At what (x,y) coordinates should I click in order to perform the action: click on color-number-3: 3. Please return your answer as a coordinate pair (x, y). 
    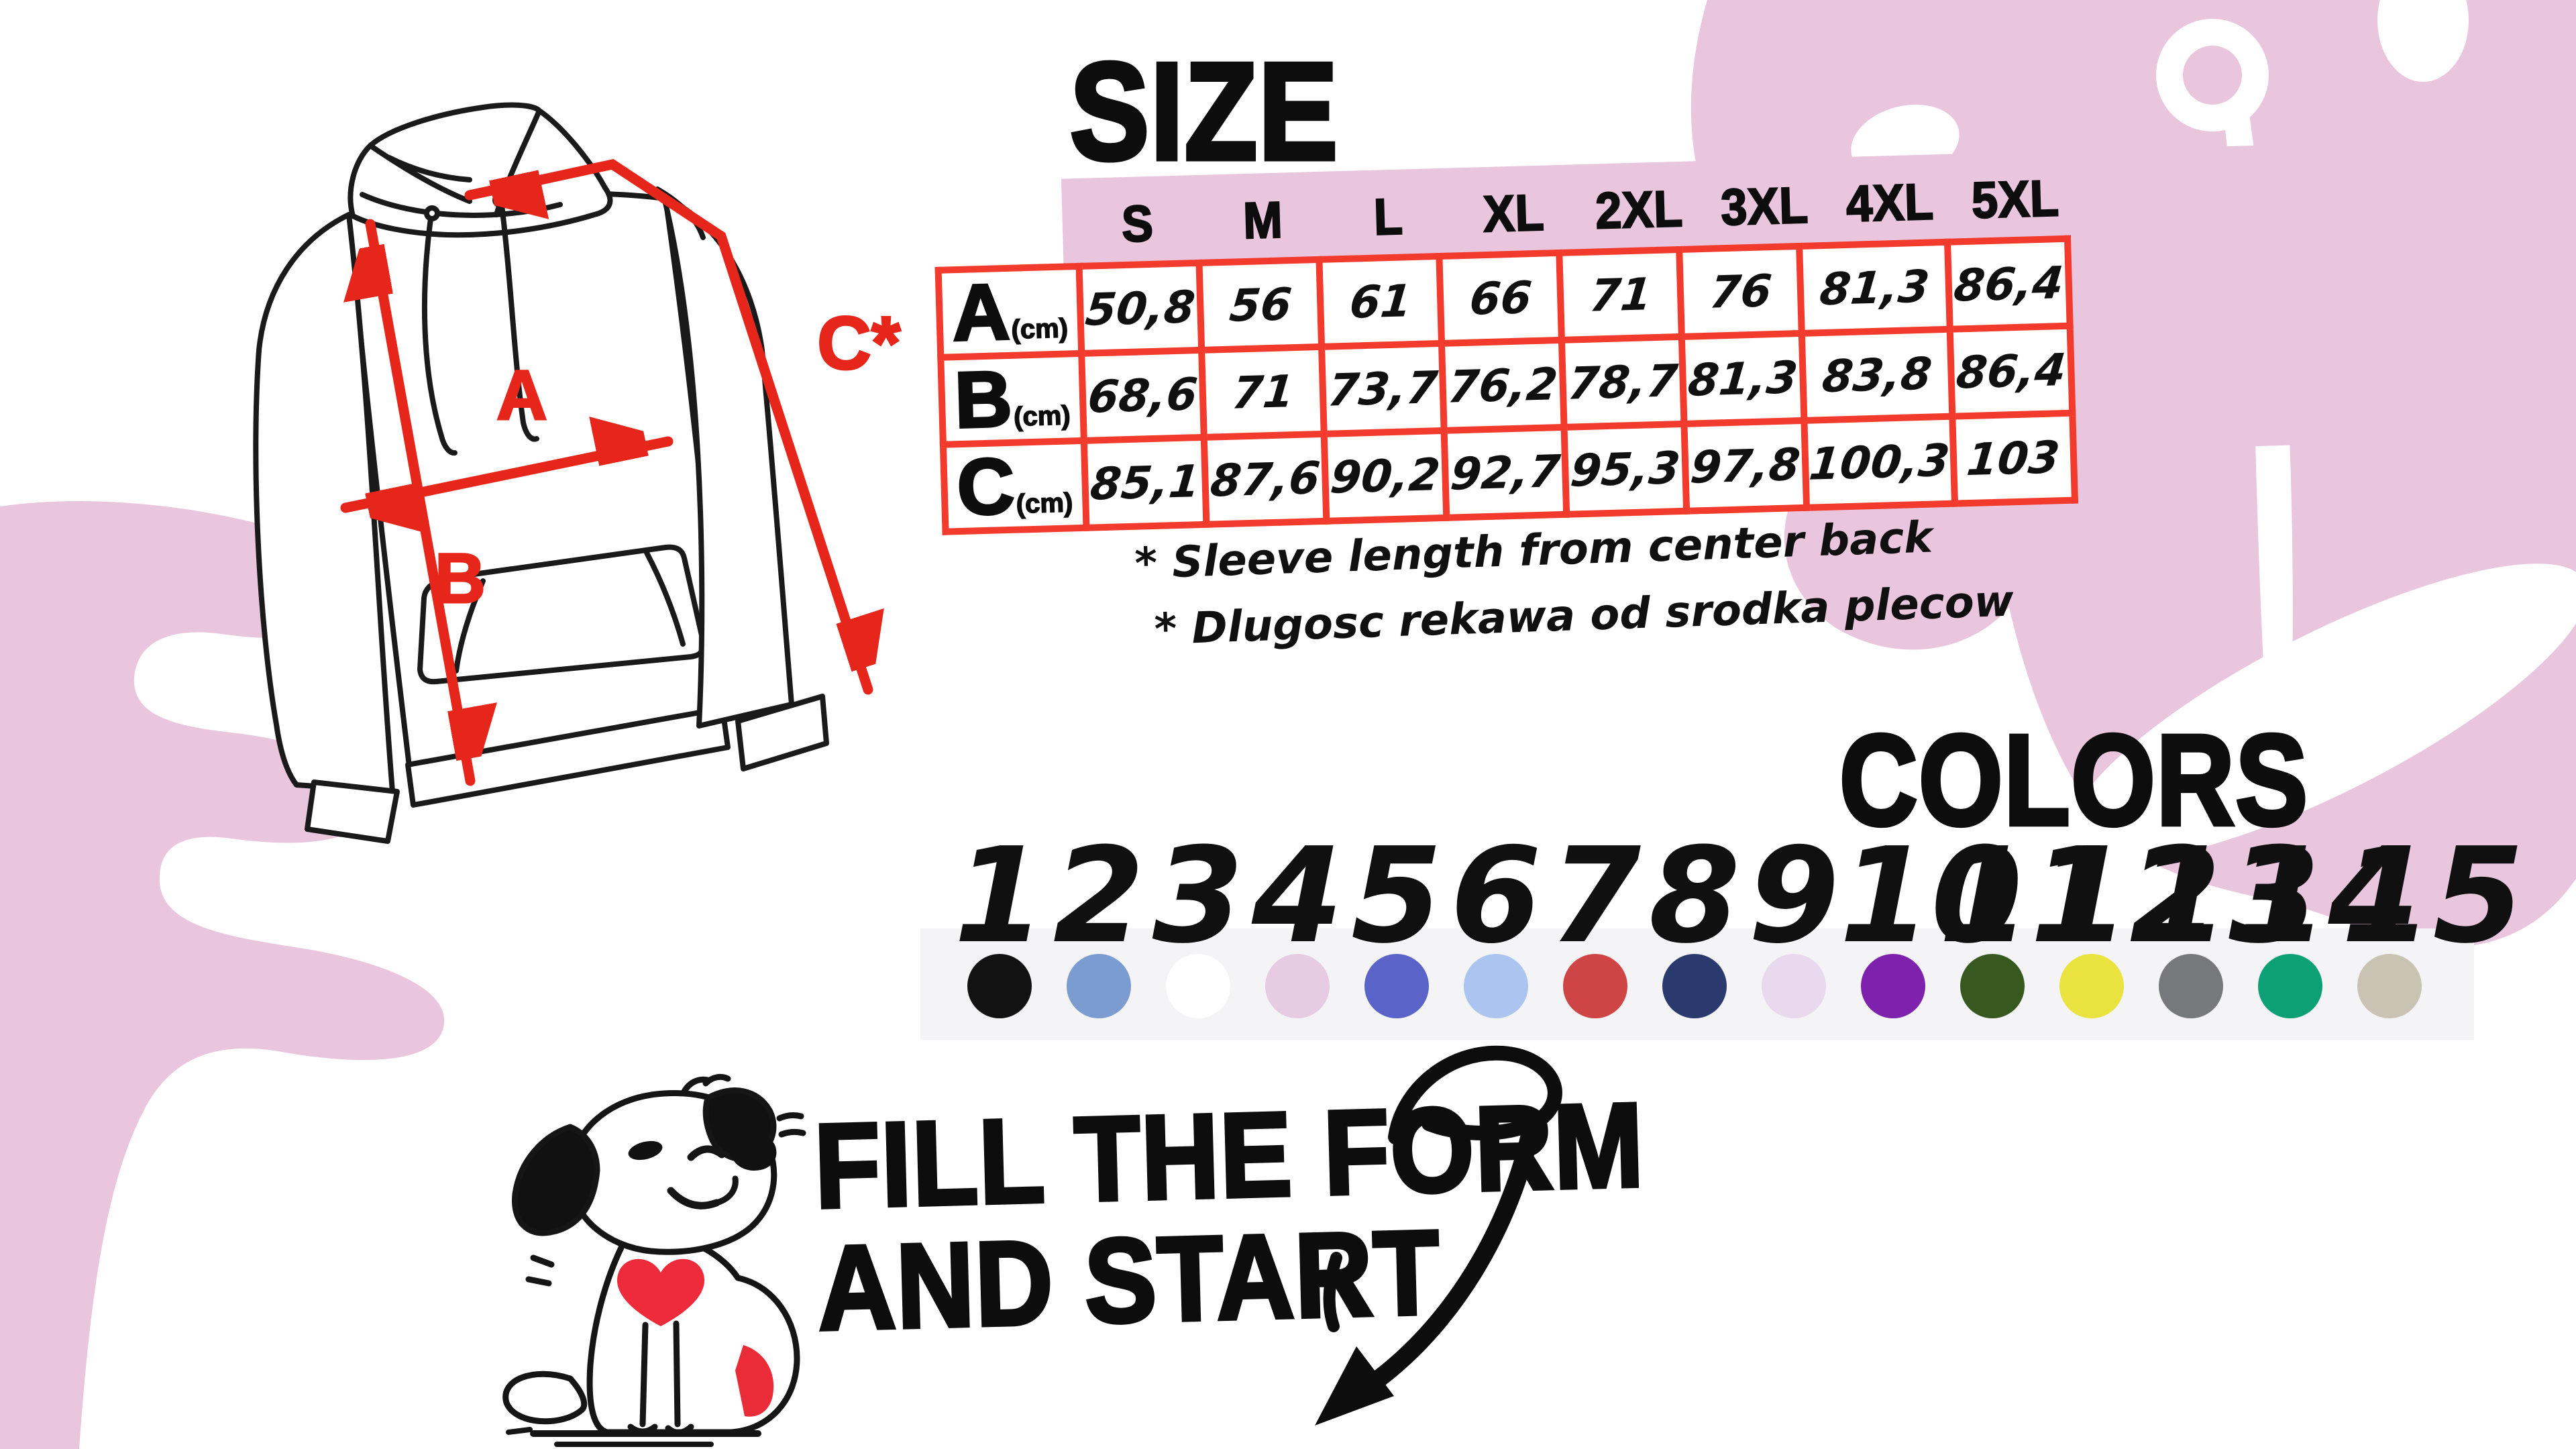
    Looking at the image, I should click on (1198, 896).